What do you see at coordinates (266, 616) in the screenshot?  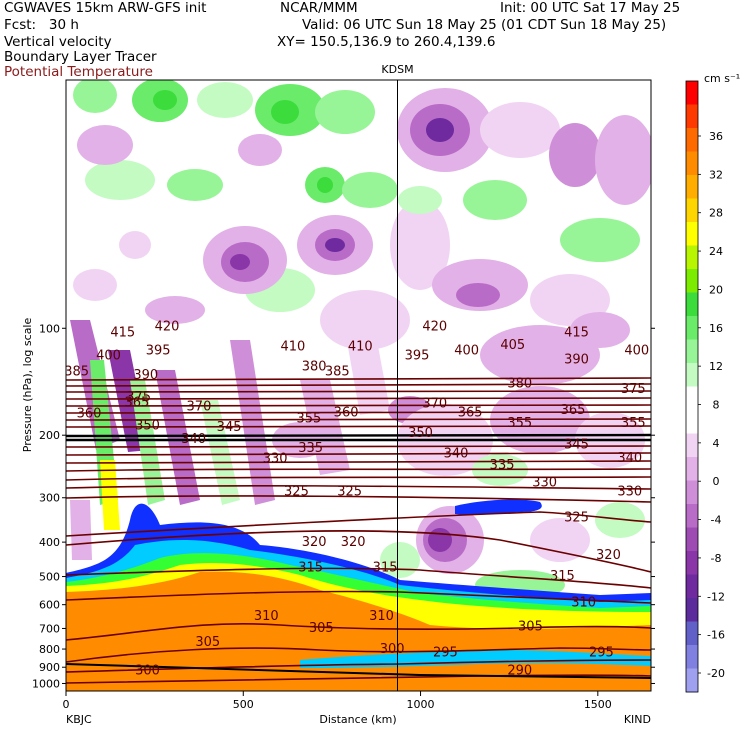 I see `theta-contour-label: 310` at bounding box center [266, 616].